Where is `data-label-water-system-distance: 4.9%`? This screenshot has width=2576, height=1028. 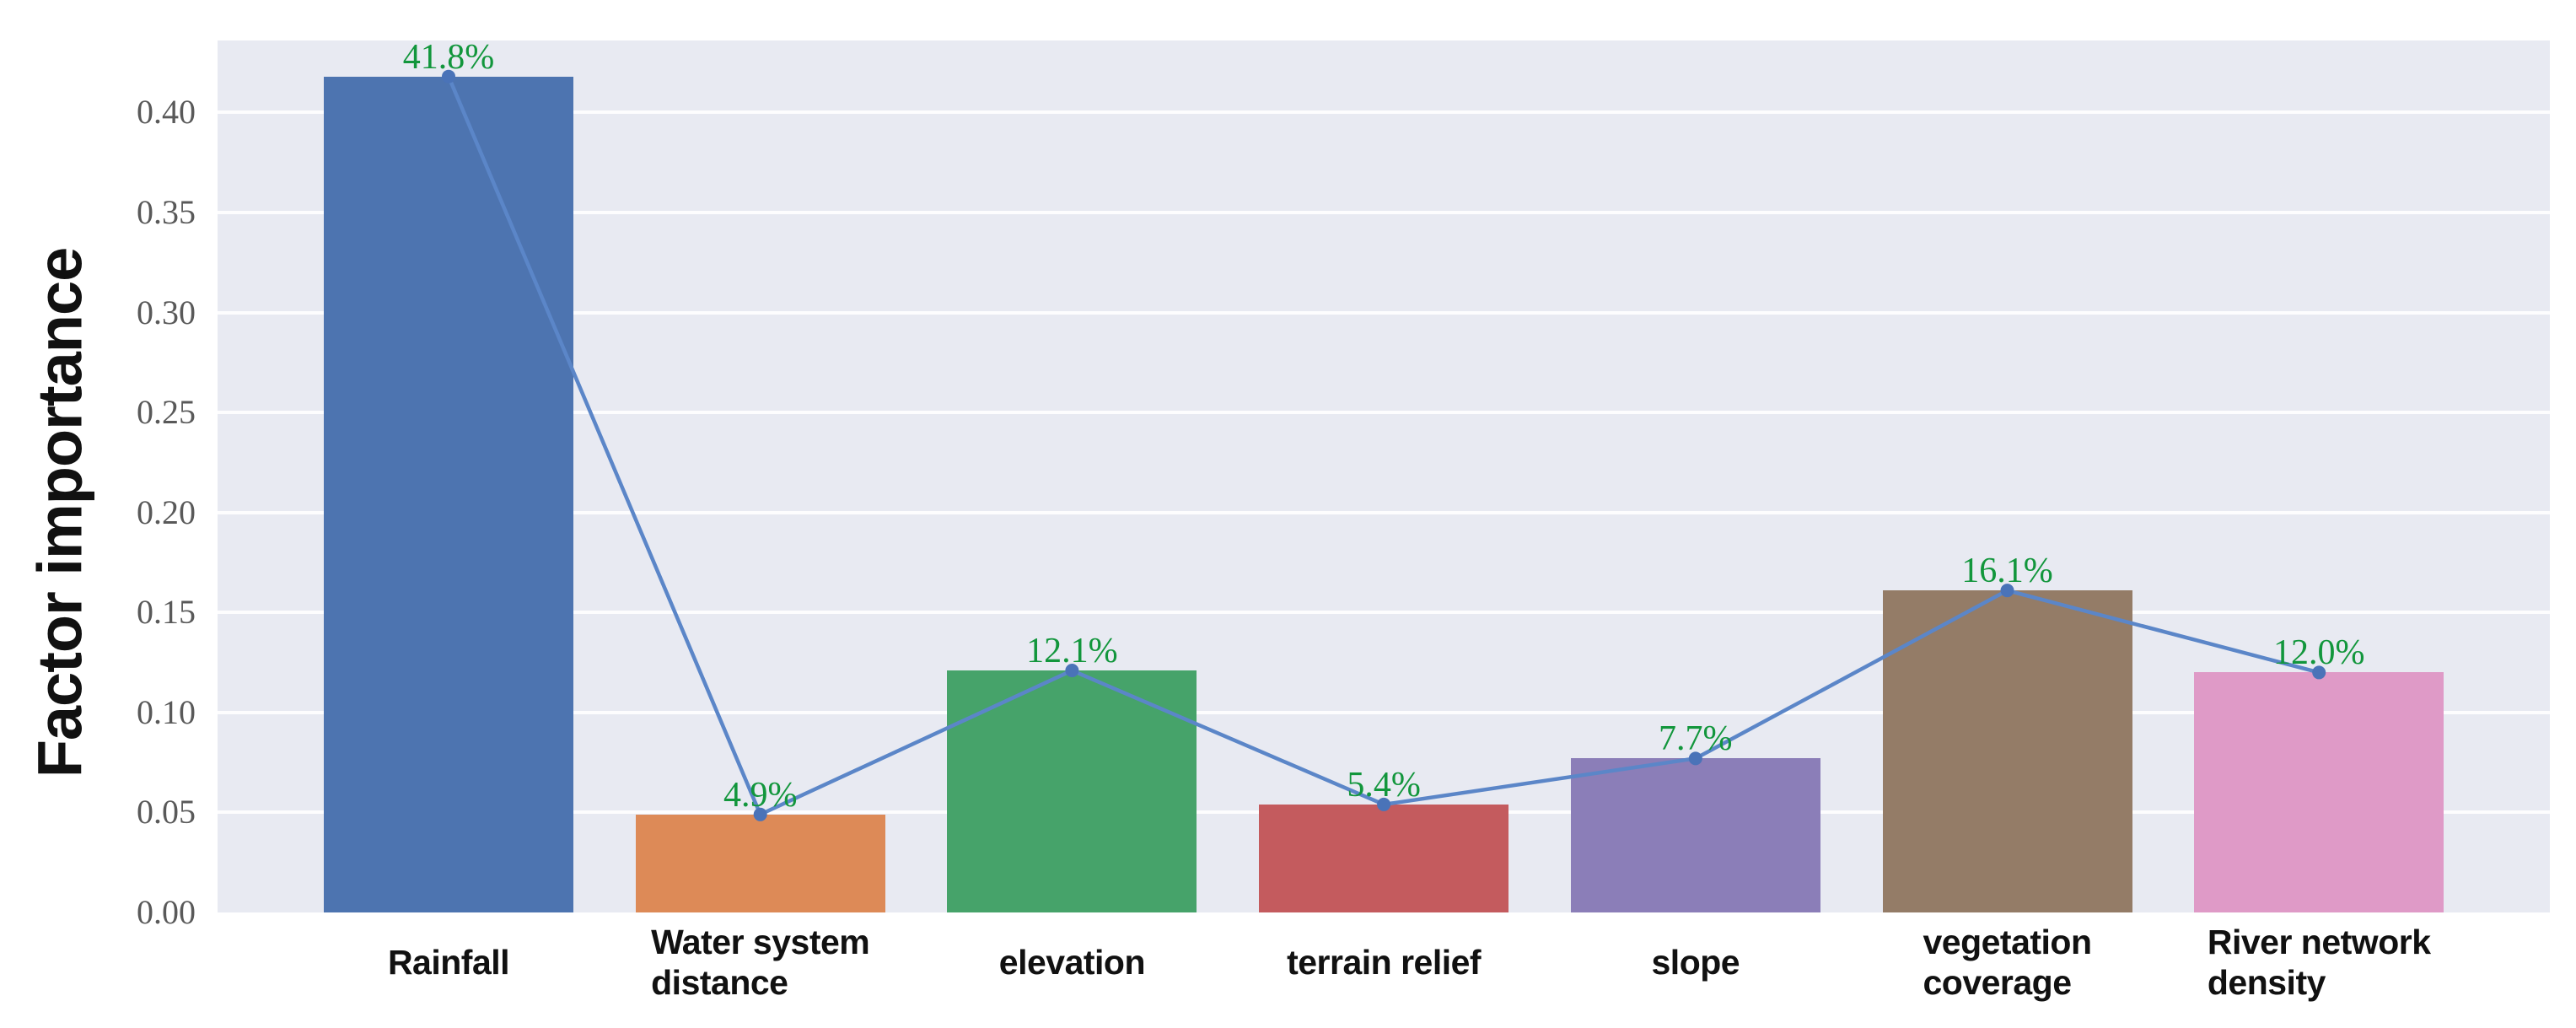
data-label-water-system-distance: 4.9% is located at coordinates (760, 795).